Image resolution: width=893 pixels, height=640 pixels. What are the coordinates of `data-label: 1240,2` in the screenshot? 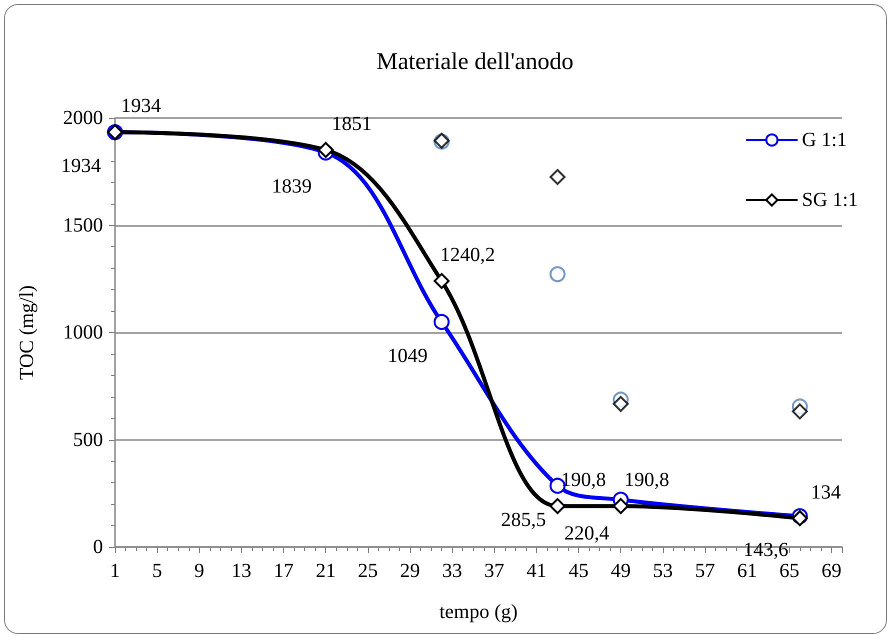 It's located at (468, 255).